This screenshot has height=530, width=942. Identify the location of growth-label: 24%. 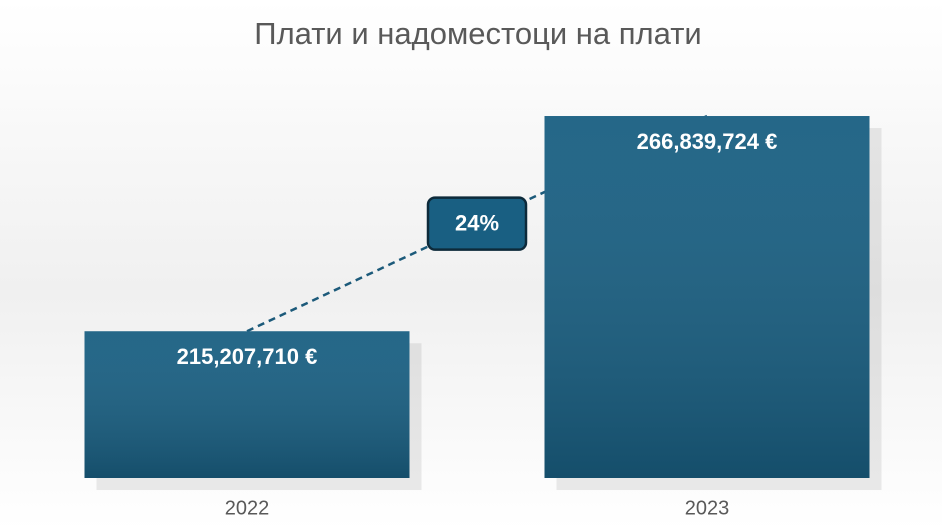
(477, 222).